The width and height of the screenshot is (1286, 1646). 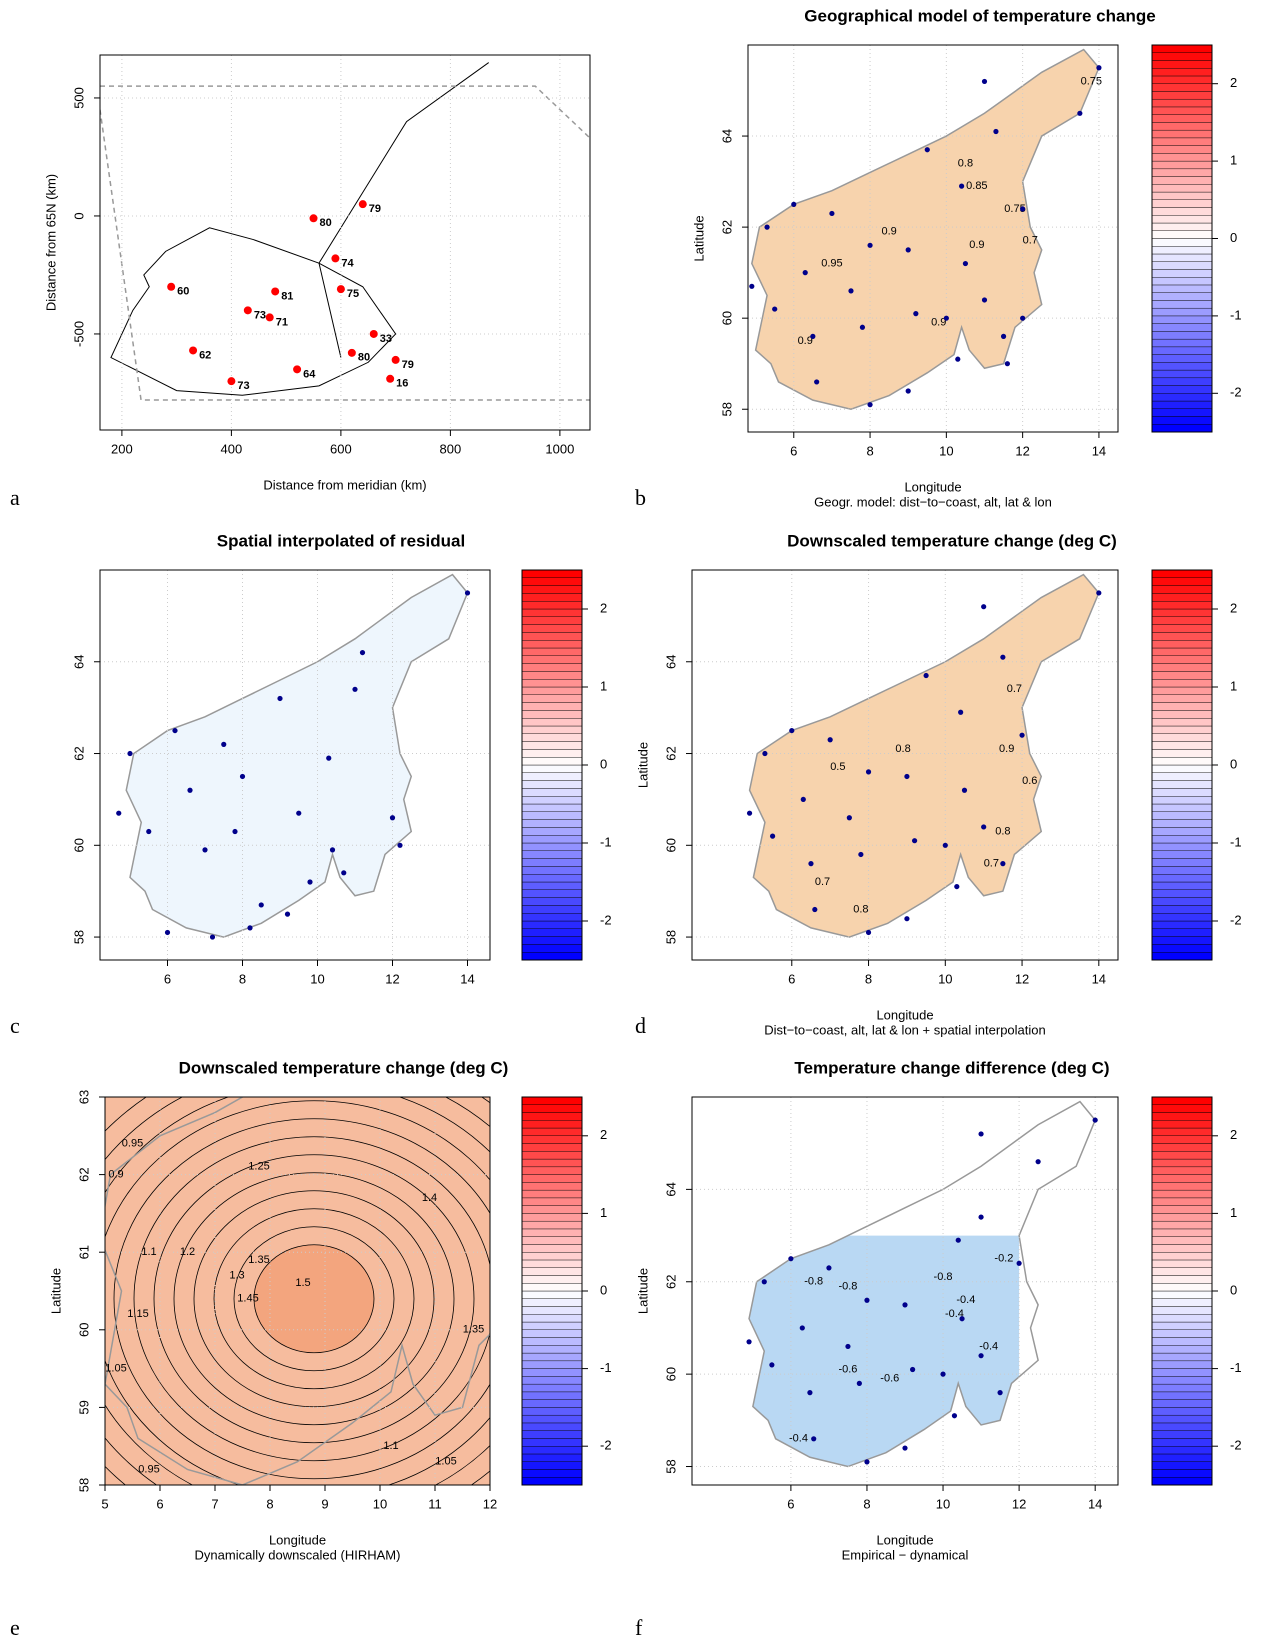 I want to click on station-label: 62, so click(x=205, y=355).